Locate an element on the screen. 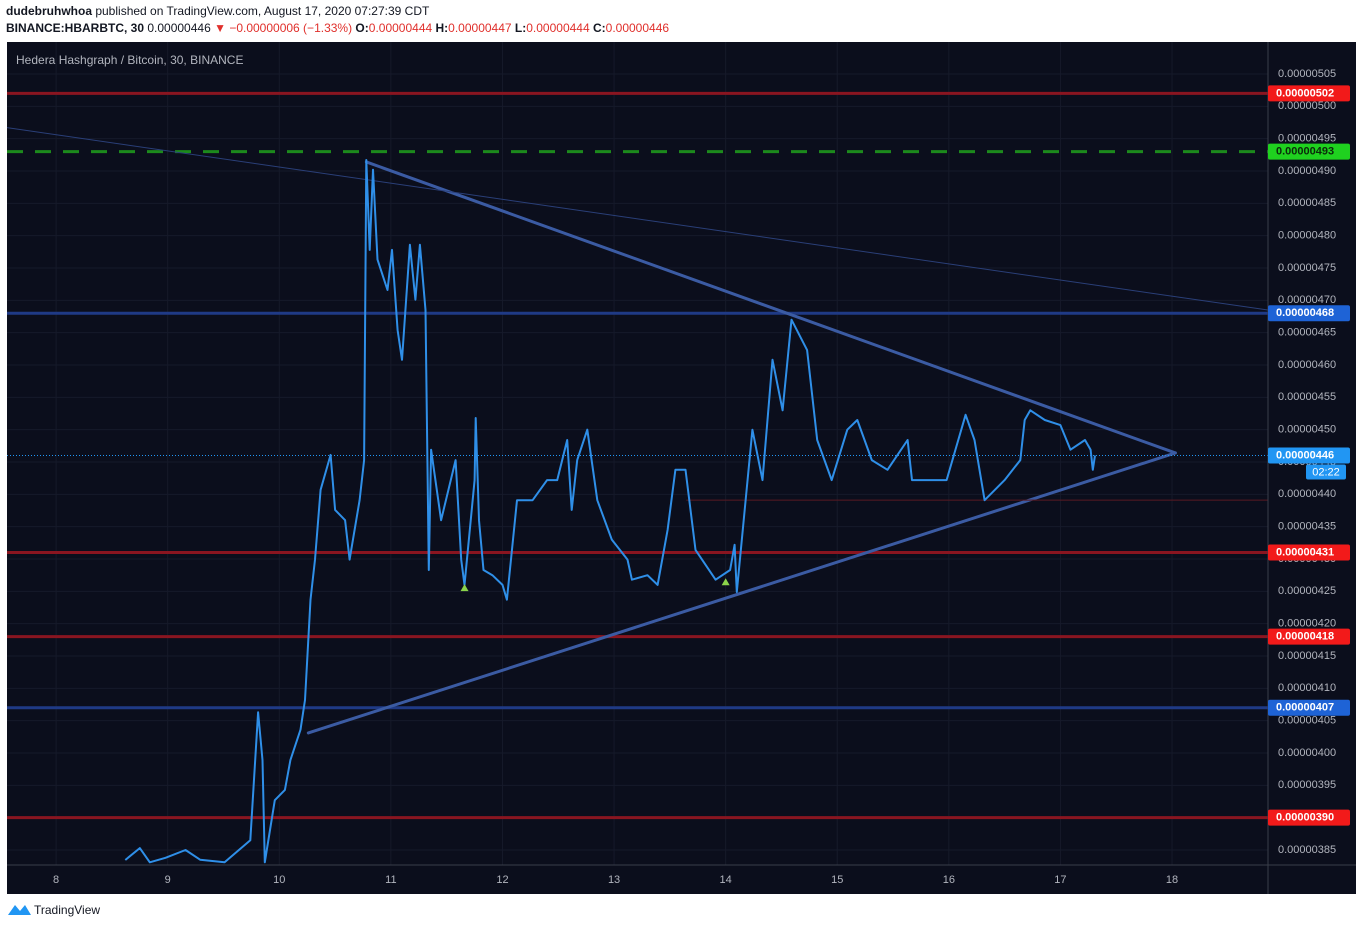 The width and height of the screenshot is (1356, 930). footer-brand: TradingView is located at coordinates (67, 910).